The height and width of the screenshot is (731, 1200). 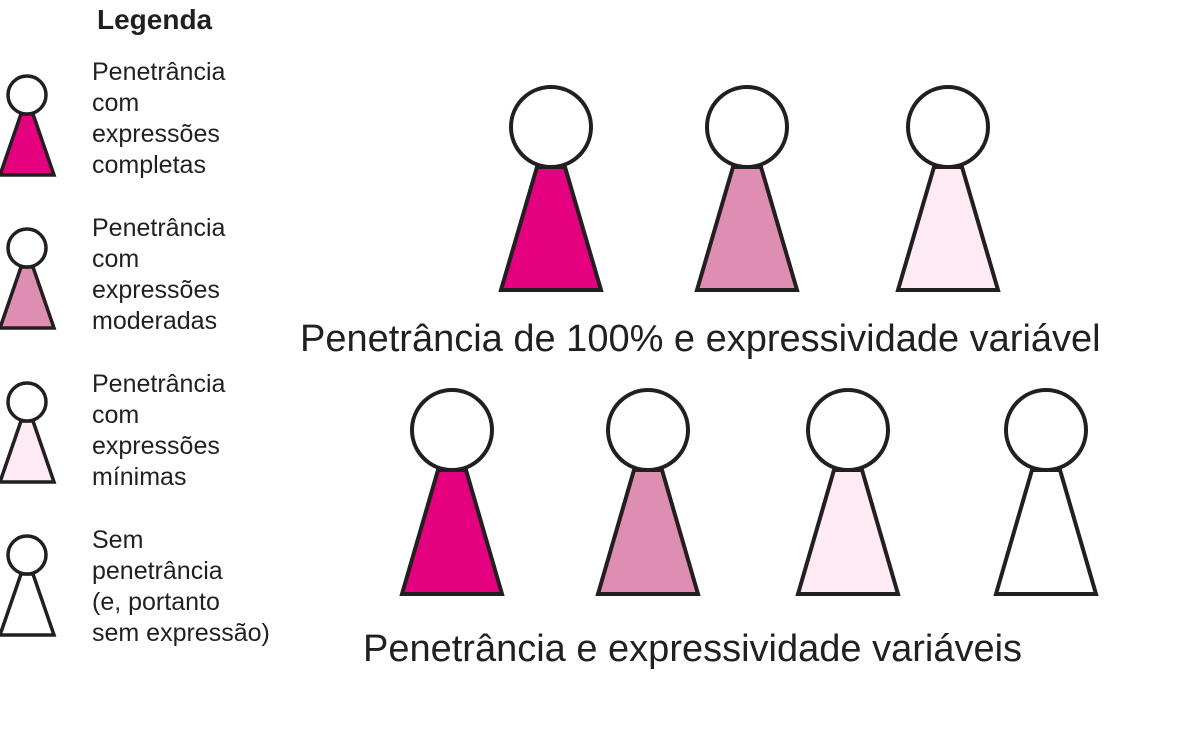 What do you see at coordinates (747, 127) in the screenshot?
I see `group1-pawn-moderate-head` at bounding box center [747, 127].